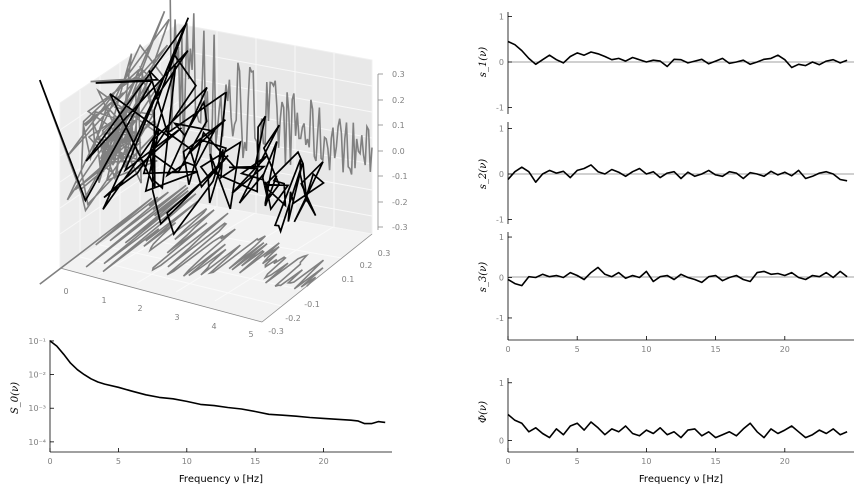 This screenshot has height=492, width=861. I want to click on x-axis-3d, so click(161, 295).